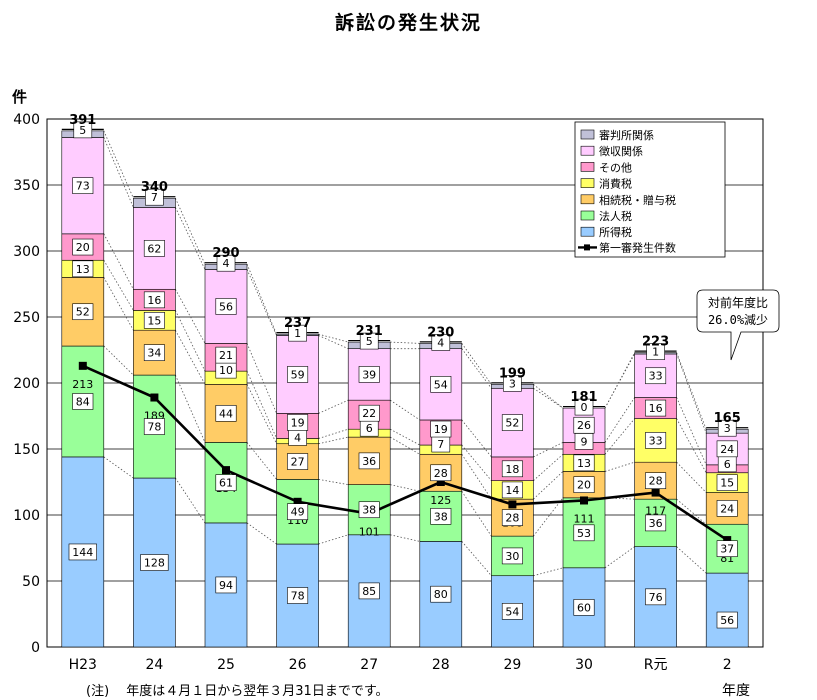 The height and width of the screenshot is (700, 817). I want to click on value-label: 60, so click(584, 607).